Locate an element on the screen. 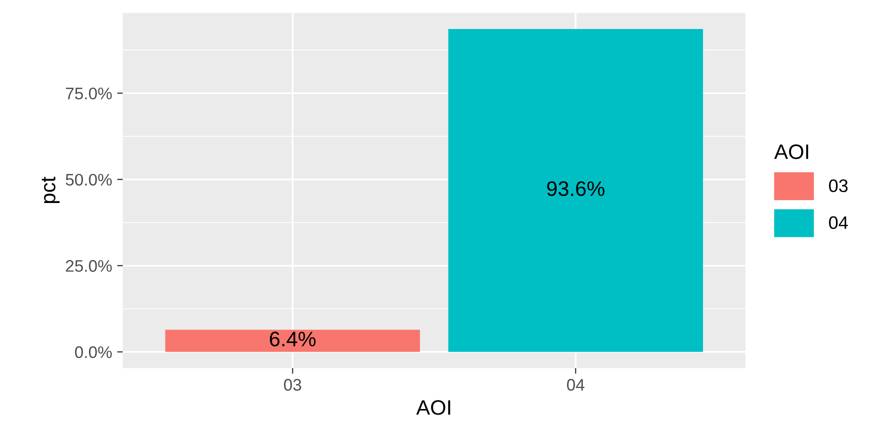 The image size is (877, 428). y-tick-label: 25.0% is located at coordinates (89, 266).